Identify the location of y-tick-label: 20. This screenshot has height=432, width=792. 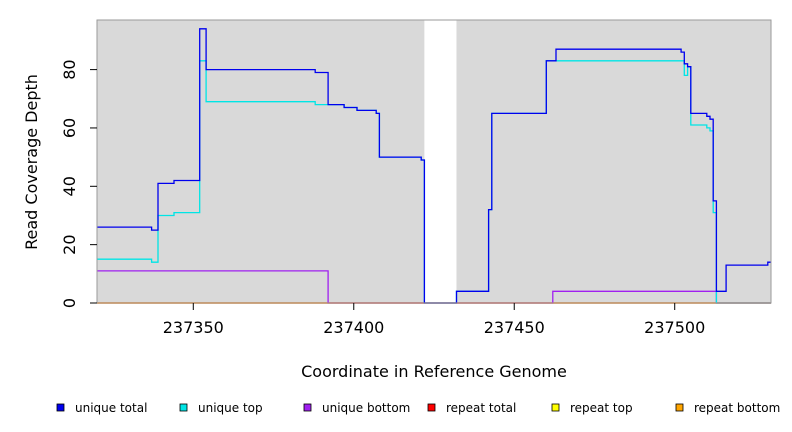
(69, 244).